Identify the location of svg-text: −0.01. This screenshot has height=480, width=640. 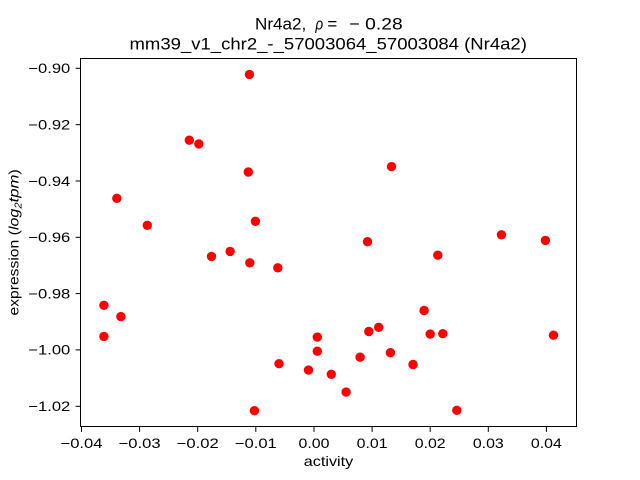
(256, 443).